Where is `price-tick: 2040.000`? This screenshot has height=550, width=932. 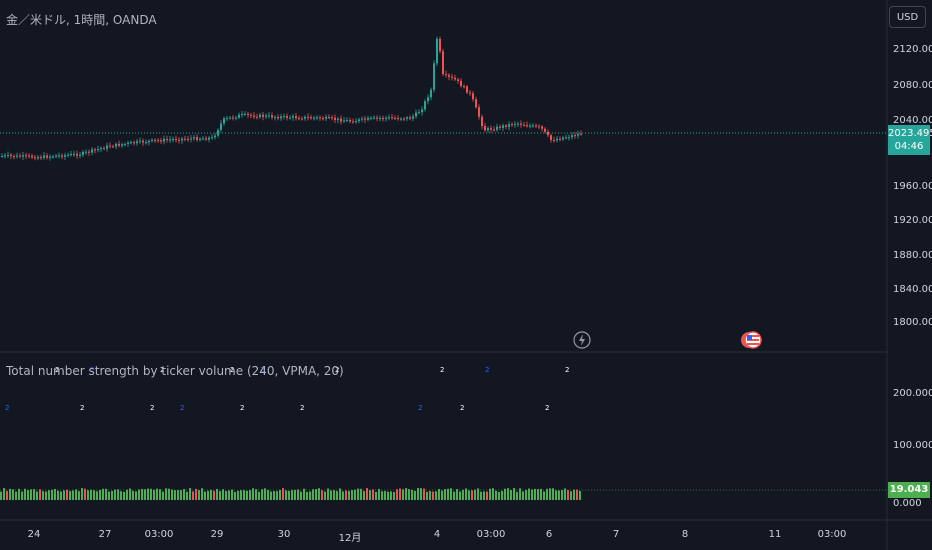 price-tick: 2040.000 is located at coordinates (912, 120).